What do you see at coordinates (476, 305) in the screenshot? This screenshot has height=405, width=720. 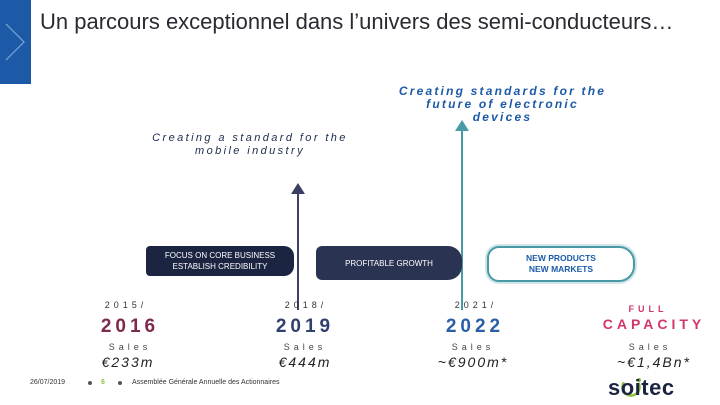 I see `milestone-fy-2022: 2021/` at bounding box center [476, 305].